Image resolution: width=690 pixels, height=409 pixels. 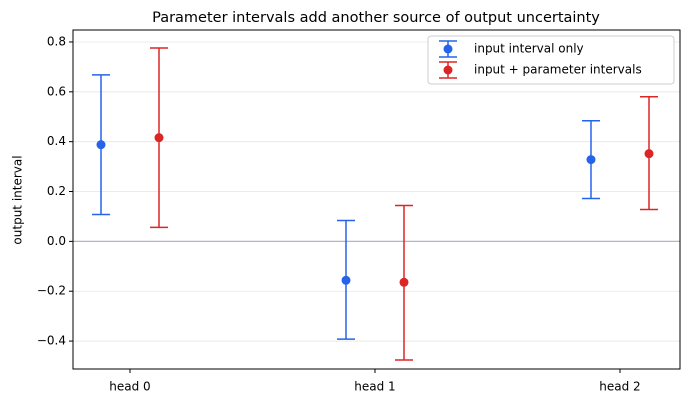 What do you see at coordinates (56, 241) in the screenshot?
I see `y-tick-label: 0.0` at bounding box center [56, 241].